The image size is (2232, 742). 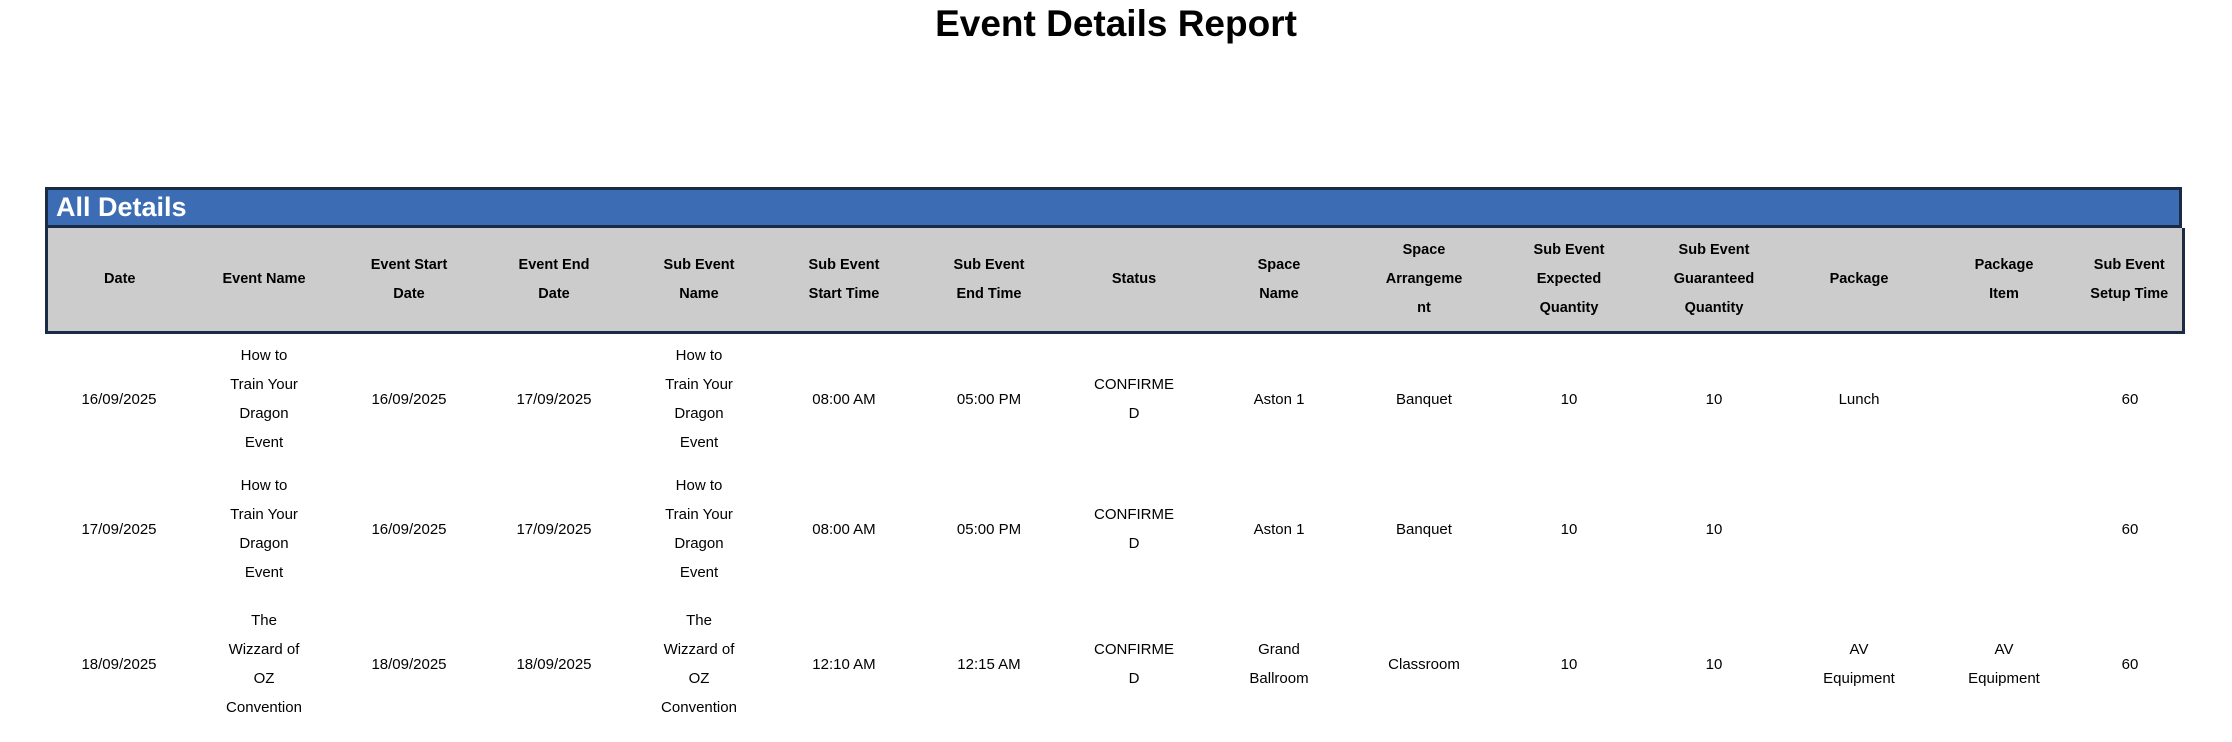 What do you see at coordinates (1569, 280) in the screenshot?
I see `column-header: Sub Event Expected Quantity` at bounding box center [1569, 280].